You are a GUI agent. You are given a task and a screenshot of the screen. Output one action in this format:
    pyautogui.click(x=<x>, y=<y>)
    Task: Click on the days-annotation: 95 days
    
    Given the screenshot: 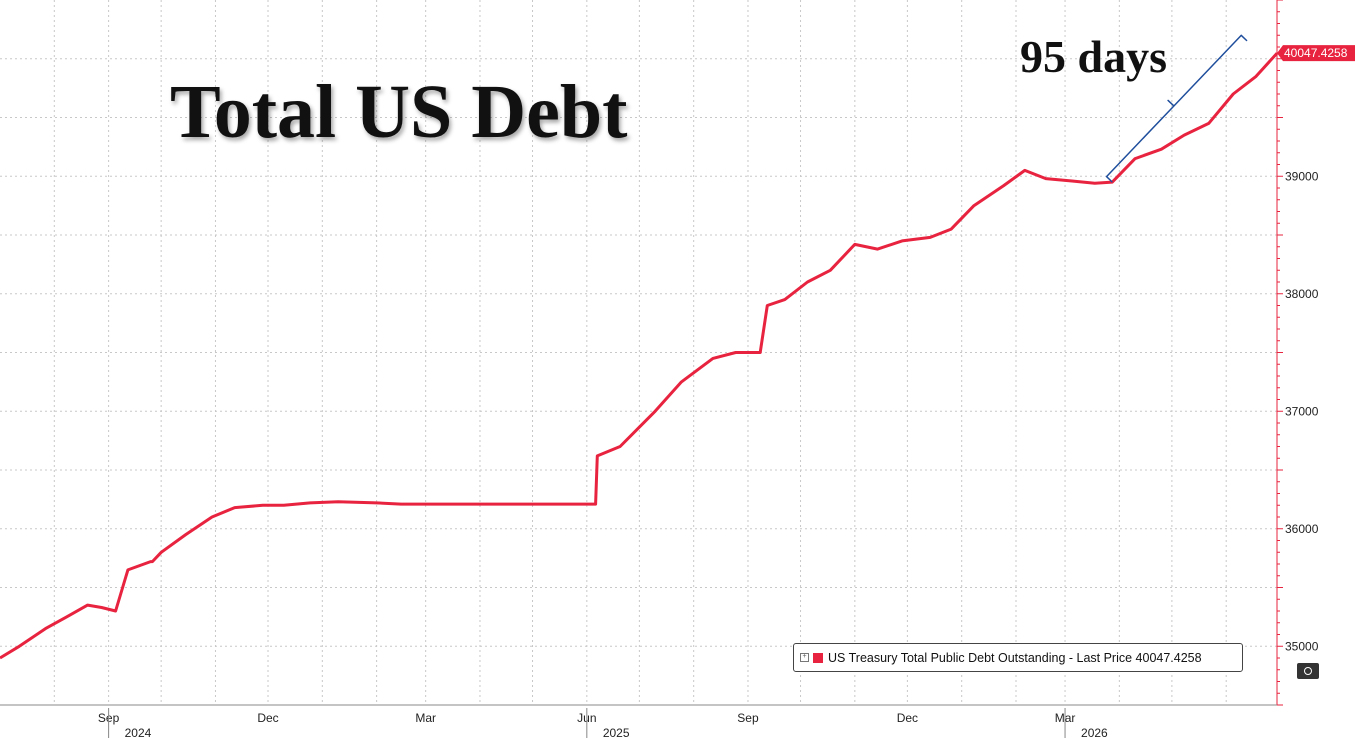 What is the action you would take?
    pyautogui.click(x=1093, y=56)
    